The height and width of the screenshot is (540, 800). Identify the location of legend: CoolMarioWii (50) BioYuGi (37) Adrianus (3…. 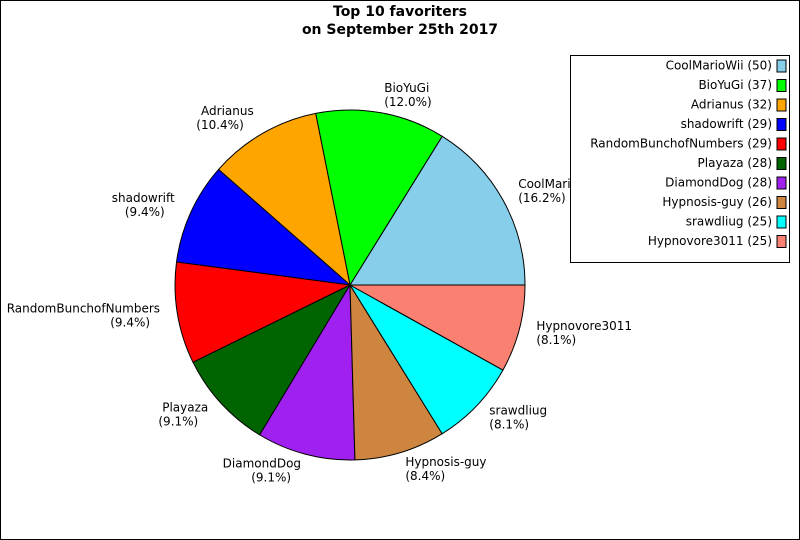
(680, 159).